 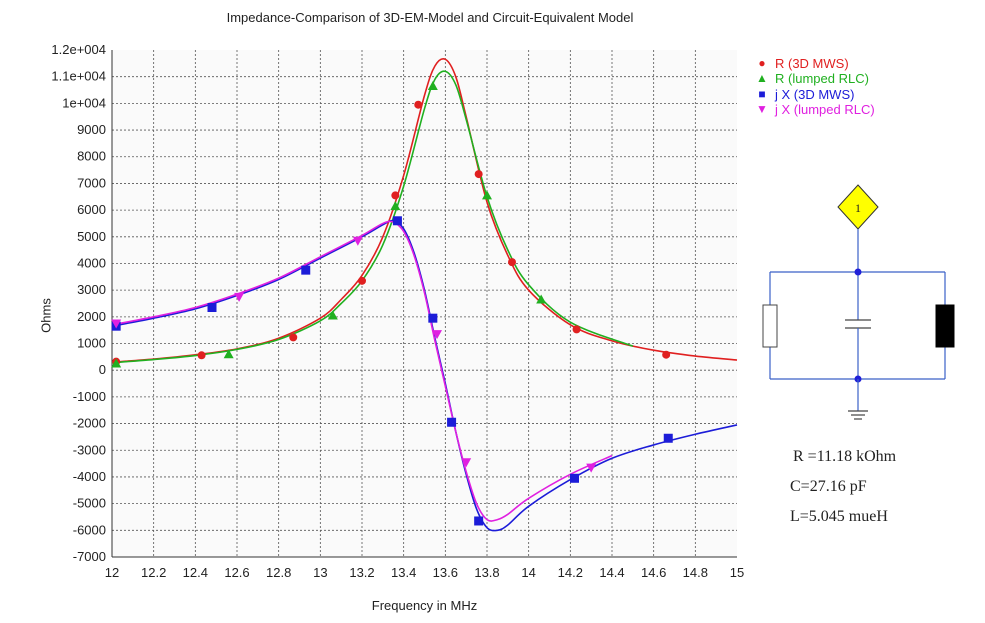 What do you see at coordinates (91, 262) in the screenshot?
I see `y-tick-label: 4000` at bounding box center [91, 262].